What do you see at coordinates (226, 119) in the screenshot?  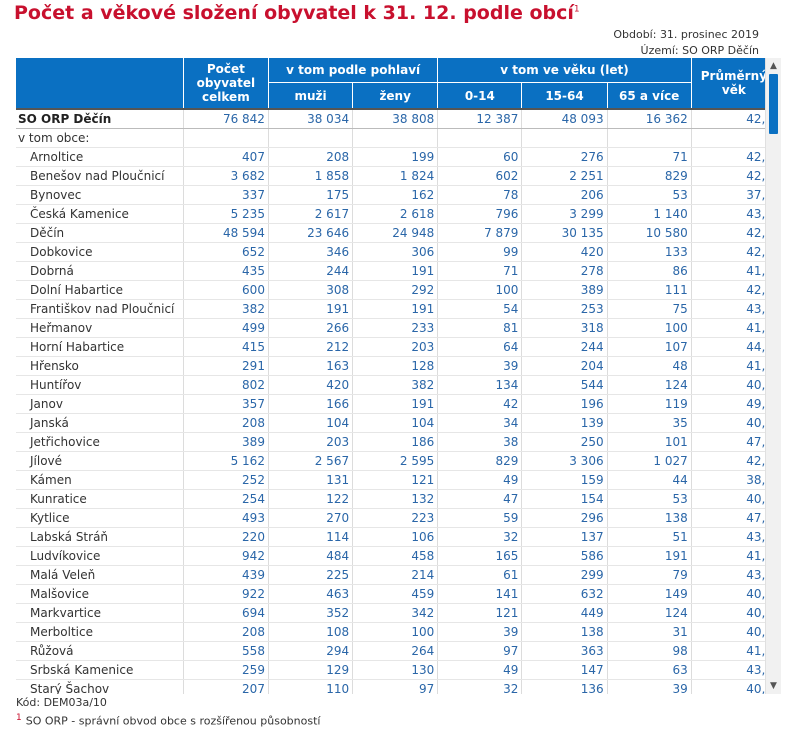 I see `total-row-population: 76 842` at bounding box center [226, 119].